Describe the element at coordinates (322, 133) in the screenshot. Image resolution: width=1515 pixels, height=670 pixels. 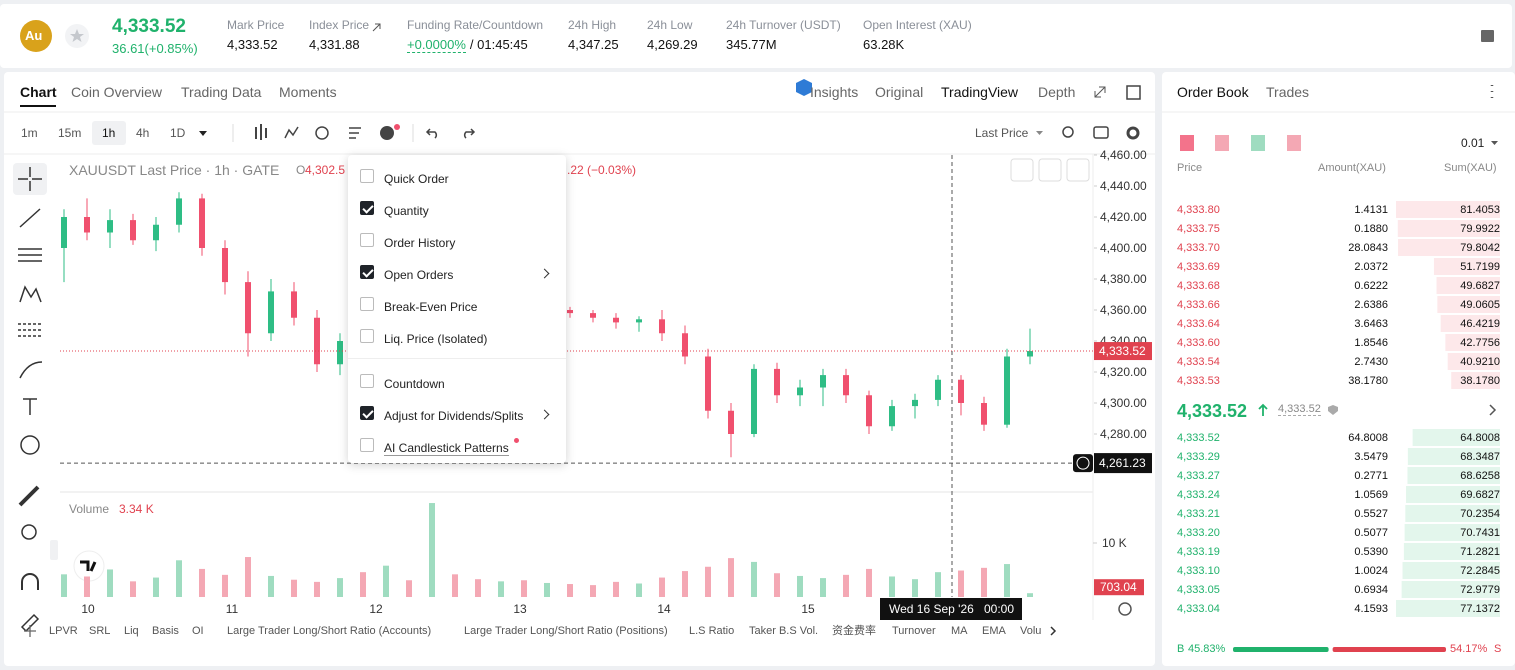
I see `replay-icon` at that location.